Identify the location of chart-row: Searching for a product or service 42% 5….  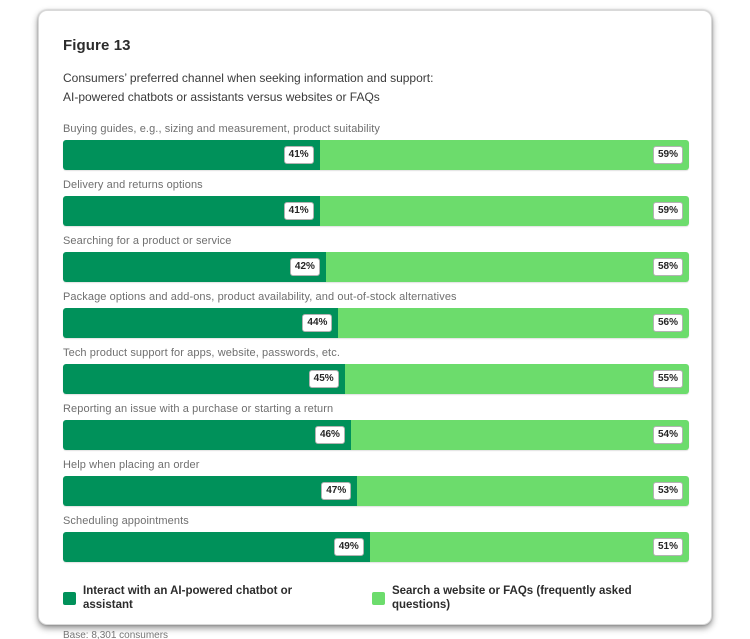
(376, 258).